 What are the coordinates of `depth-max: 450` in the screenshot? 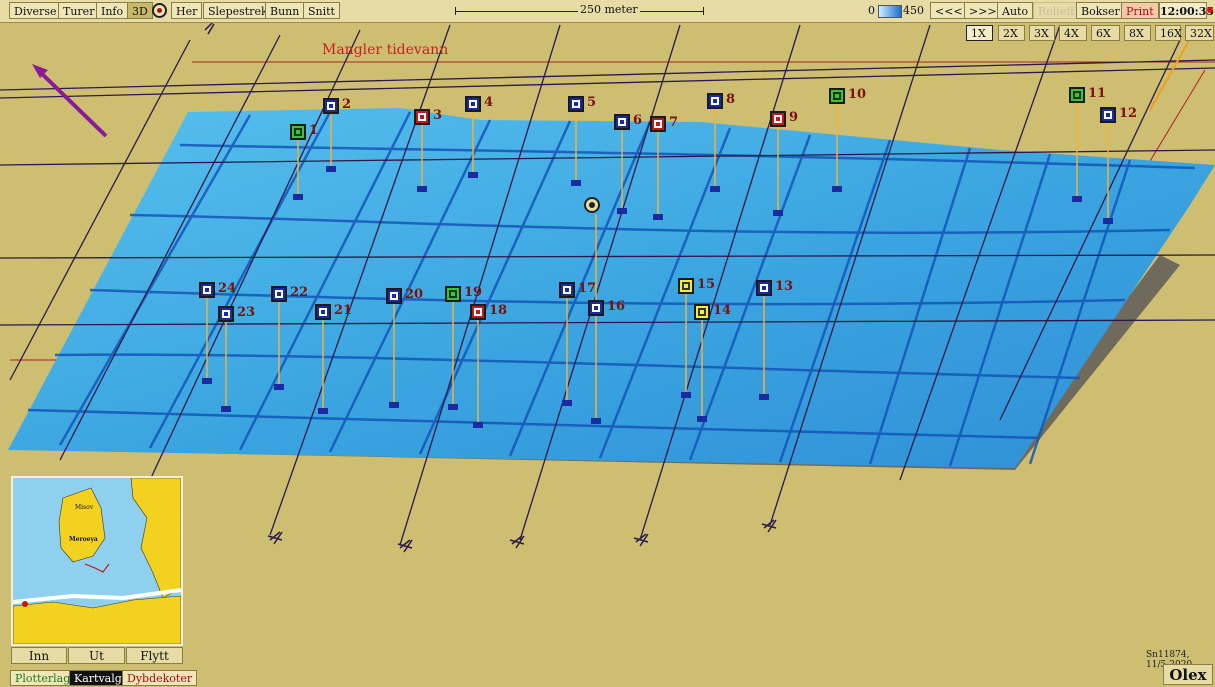 It's located at (913, 10).